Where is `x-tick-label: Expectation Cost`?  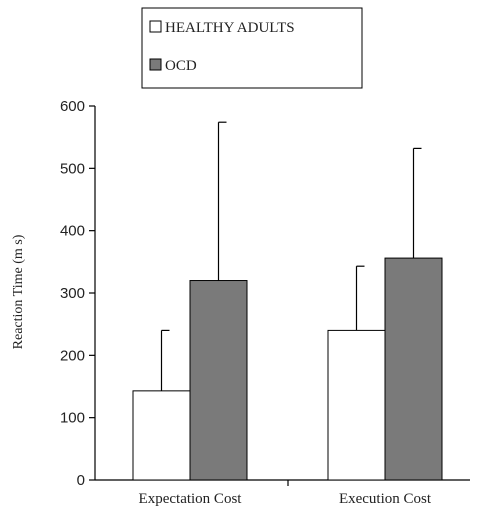 x-tick-label: Expectation Cost is located at coordinates (191, 499).